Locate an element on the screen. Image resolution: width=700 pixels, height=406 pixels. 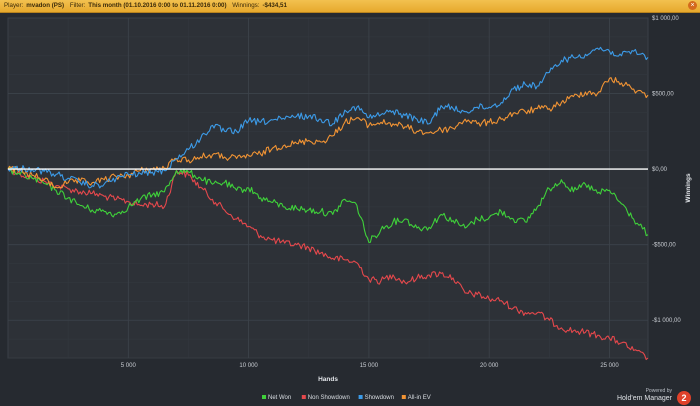
legend-item: Showdown is located at coordinates (376, 398).